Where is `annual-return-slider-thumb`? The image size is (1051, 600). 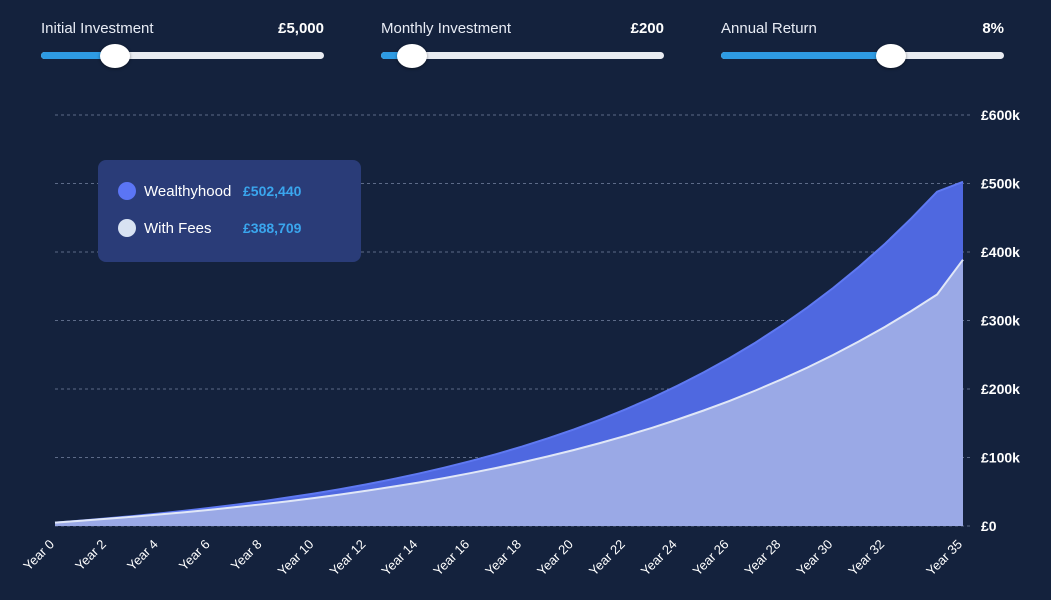
annual-return-slider-thumb is located at coordinates (890, 55).